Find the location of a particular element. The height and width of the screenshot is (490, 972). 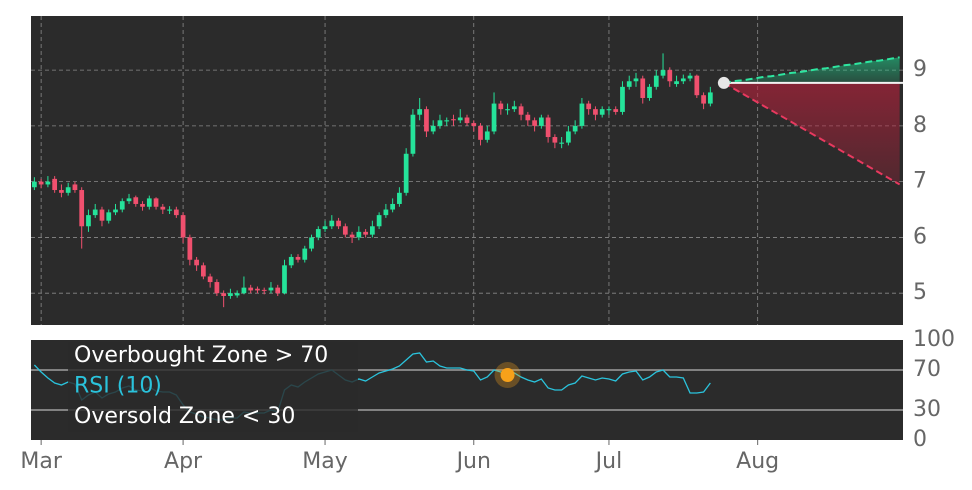

y-tick-label: 8 is located at coordinates (920, 125).